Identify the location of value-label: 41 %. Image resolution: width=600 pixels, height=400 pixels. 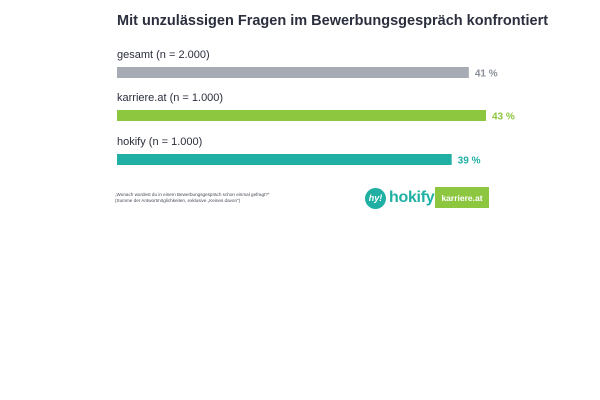
(486, 74).